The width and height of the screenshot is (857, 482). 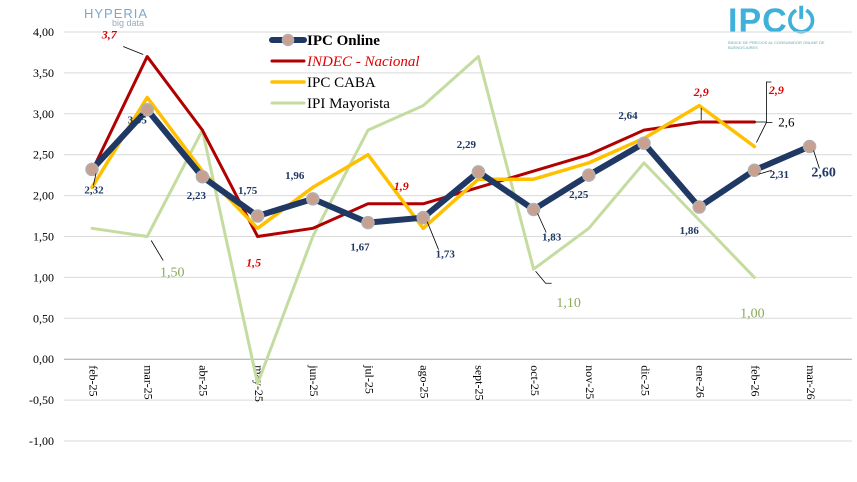 What do you see at coordinates (288, 40) in the screenshot?
I see `legend-marker` at bounding box center [288, 40].